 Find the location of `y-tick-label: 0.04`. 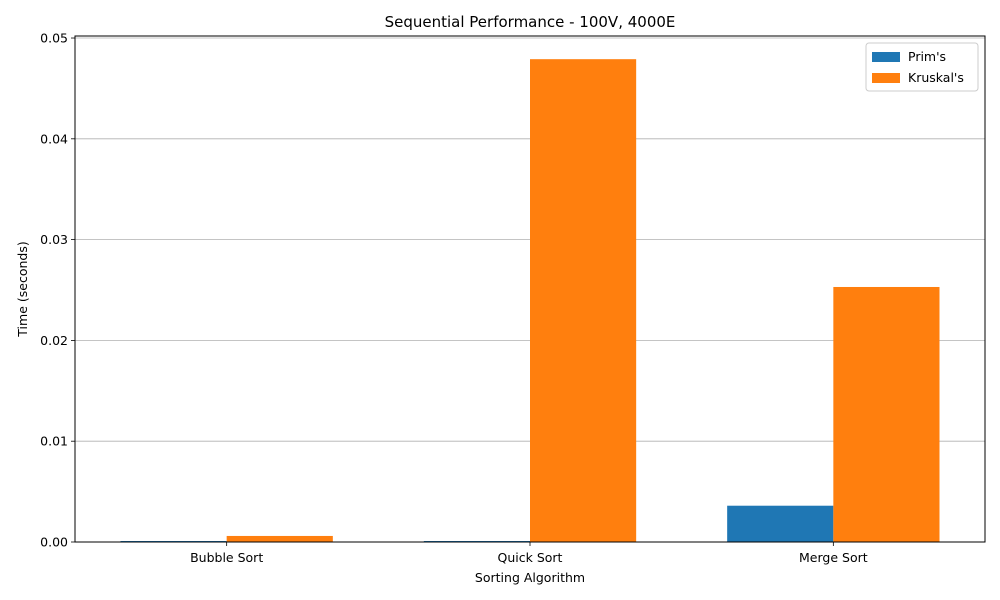

y-tick-label: 0.04 is located at coordinates (54, 138).